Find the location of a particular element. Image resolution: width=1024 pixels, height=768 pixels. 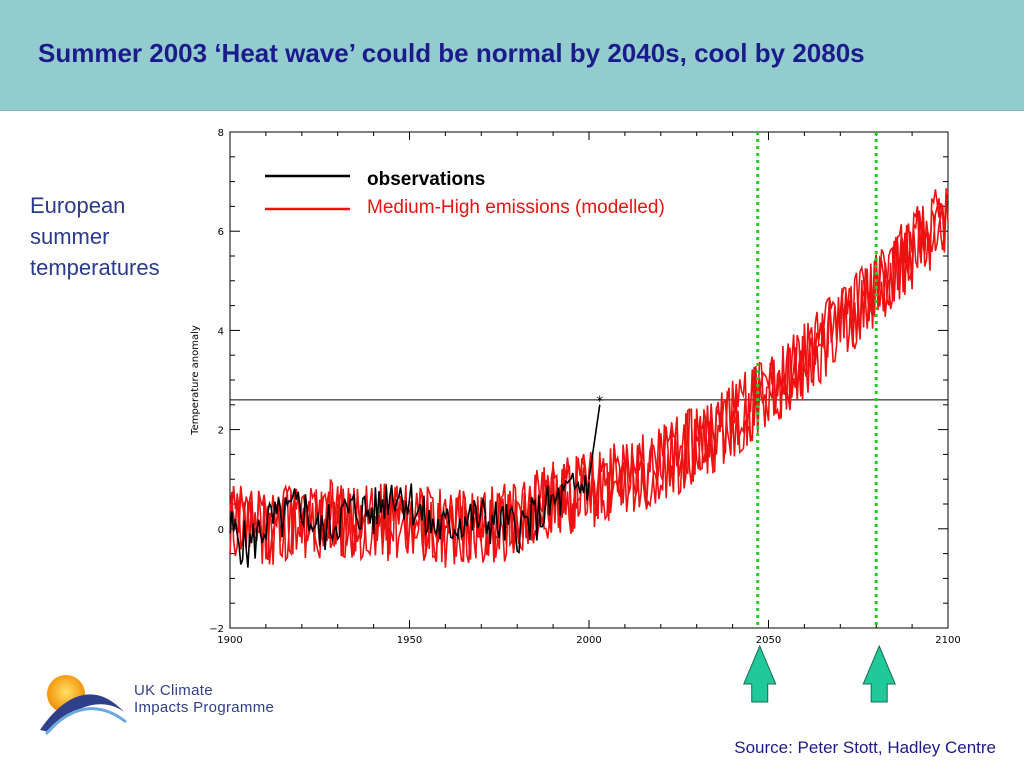

x-tick-label: 1900 is located at coordinates (229, 640).